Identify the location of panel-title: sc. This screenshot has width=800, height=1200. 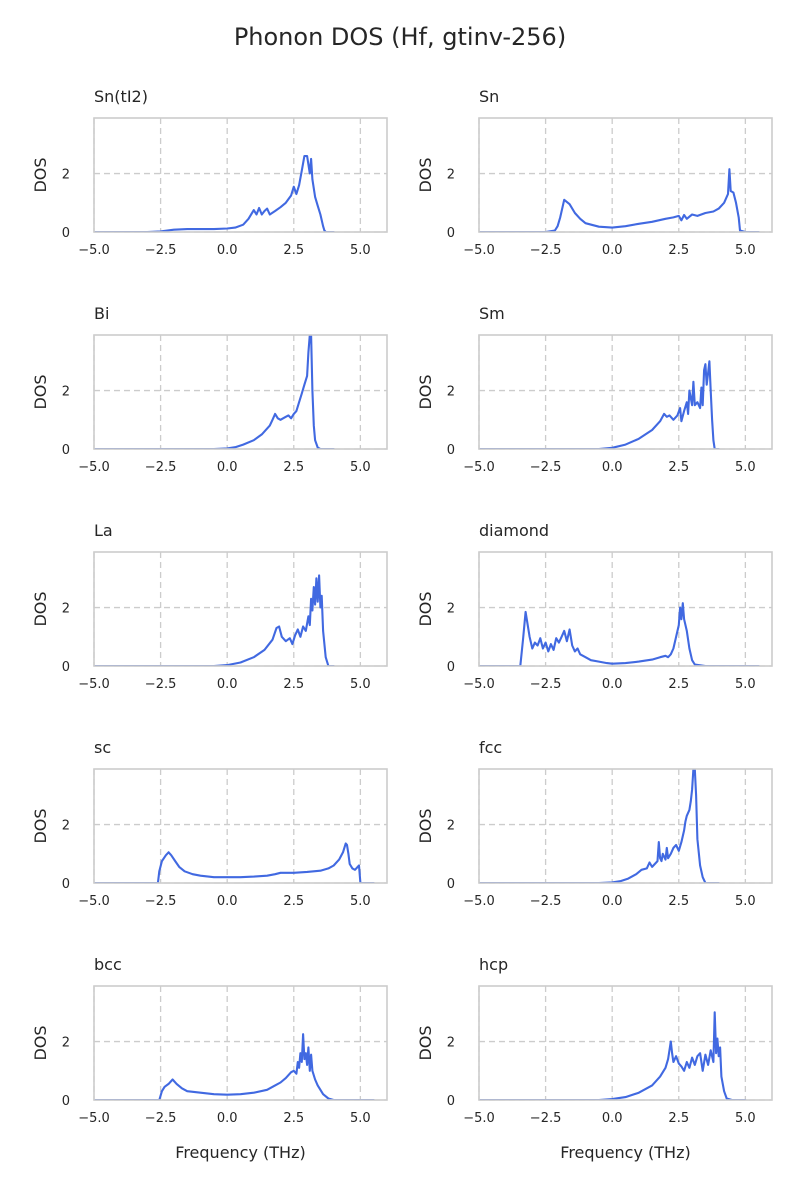
(102, 747).